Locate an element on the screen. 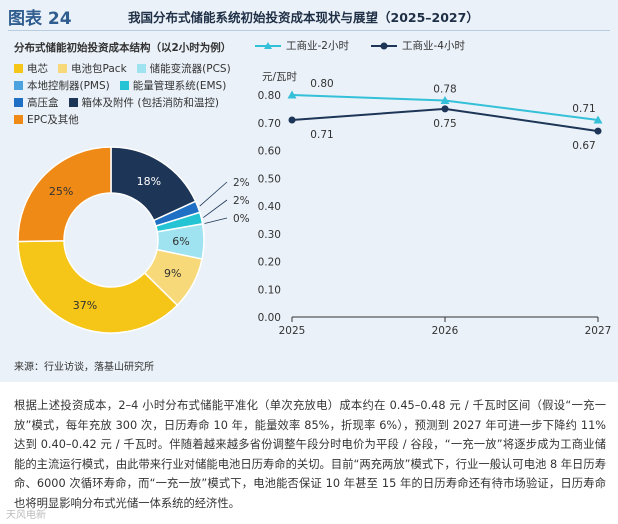 The height and width of the screenshot is (524, 618). line-legend-label: 工商业-2小时 is located at coordinates (317, 46).